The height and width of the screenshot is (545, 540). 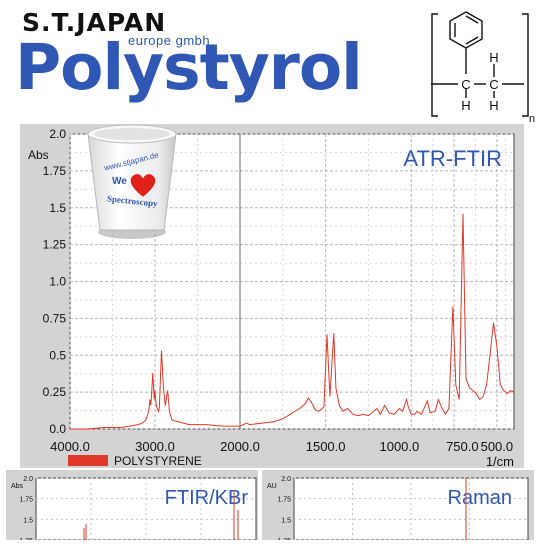 I want to click on y-tick-label: 1.25, so click(x=55, y=245).